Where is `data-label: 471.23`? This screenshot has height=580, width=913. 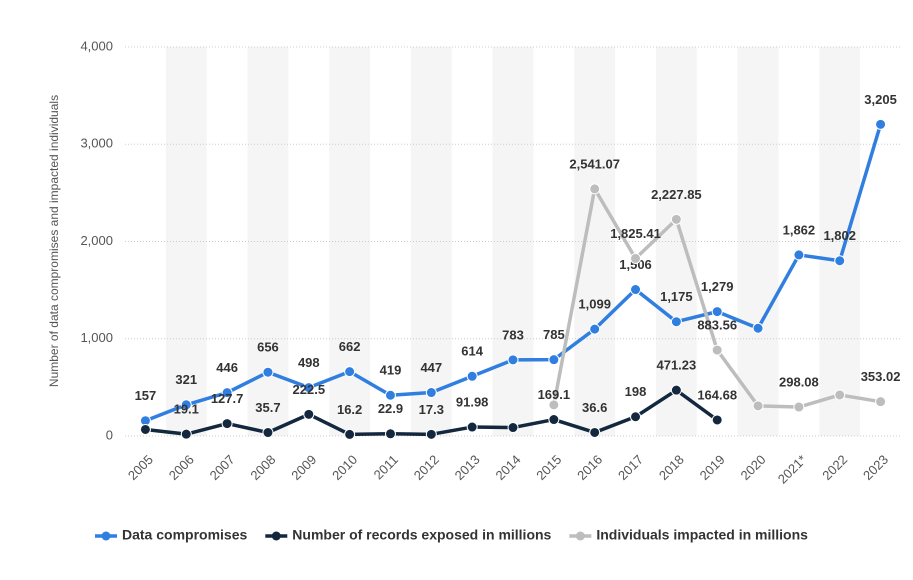 data-label: 471.23 is located at coordinates (676, 365).